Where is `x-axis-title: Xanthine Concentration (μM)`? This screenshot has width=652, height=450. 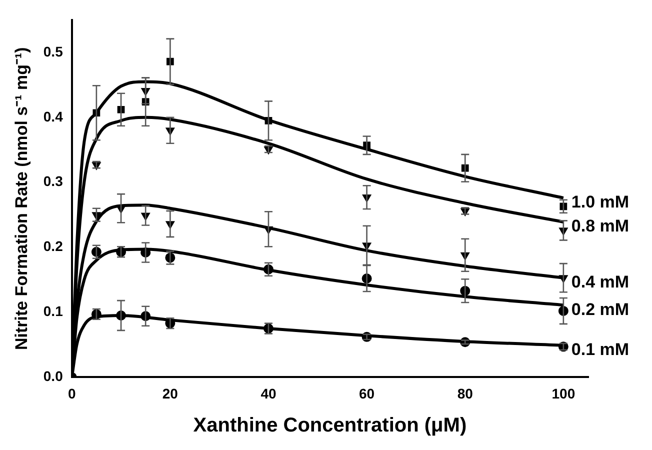 x-axis-title: Xanthine Concentration (μM) is located at coordinates (330, 425).